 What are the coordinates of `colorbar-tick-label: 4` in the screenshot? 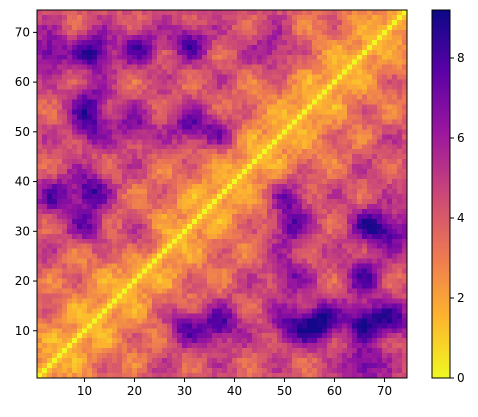 It's located at (461, 218).